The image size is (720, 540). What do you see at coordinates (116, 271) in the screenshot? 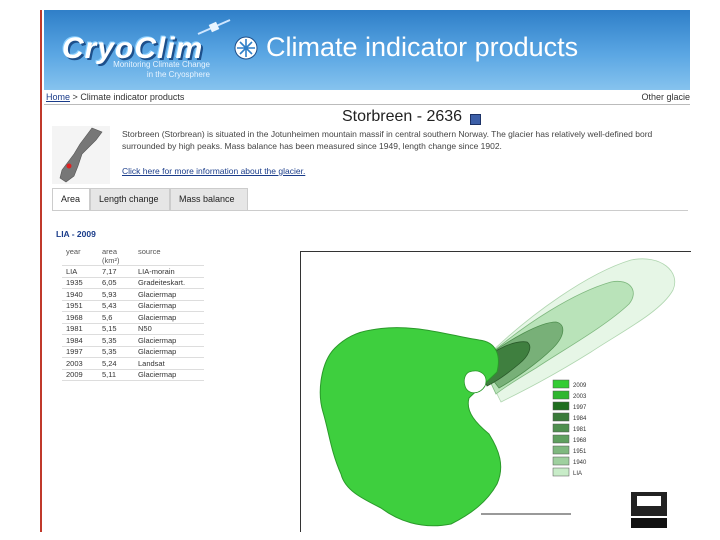
I see `table-cell: 7,17` at bounding box center [116, 271].